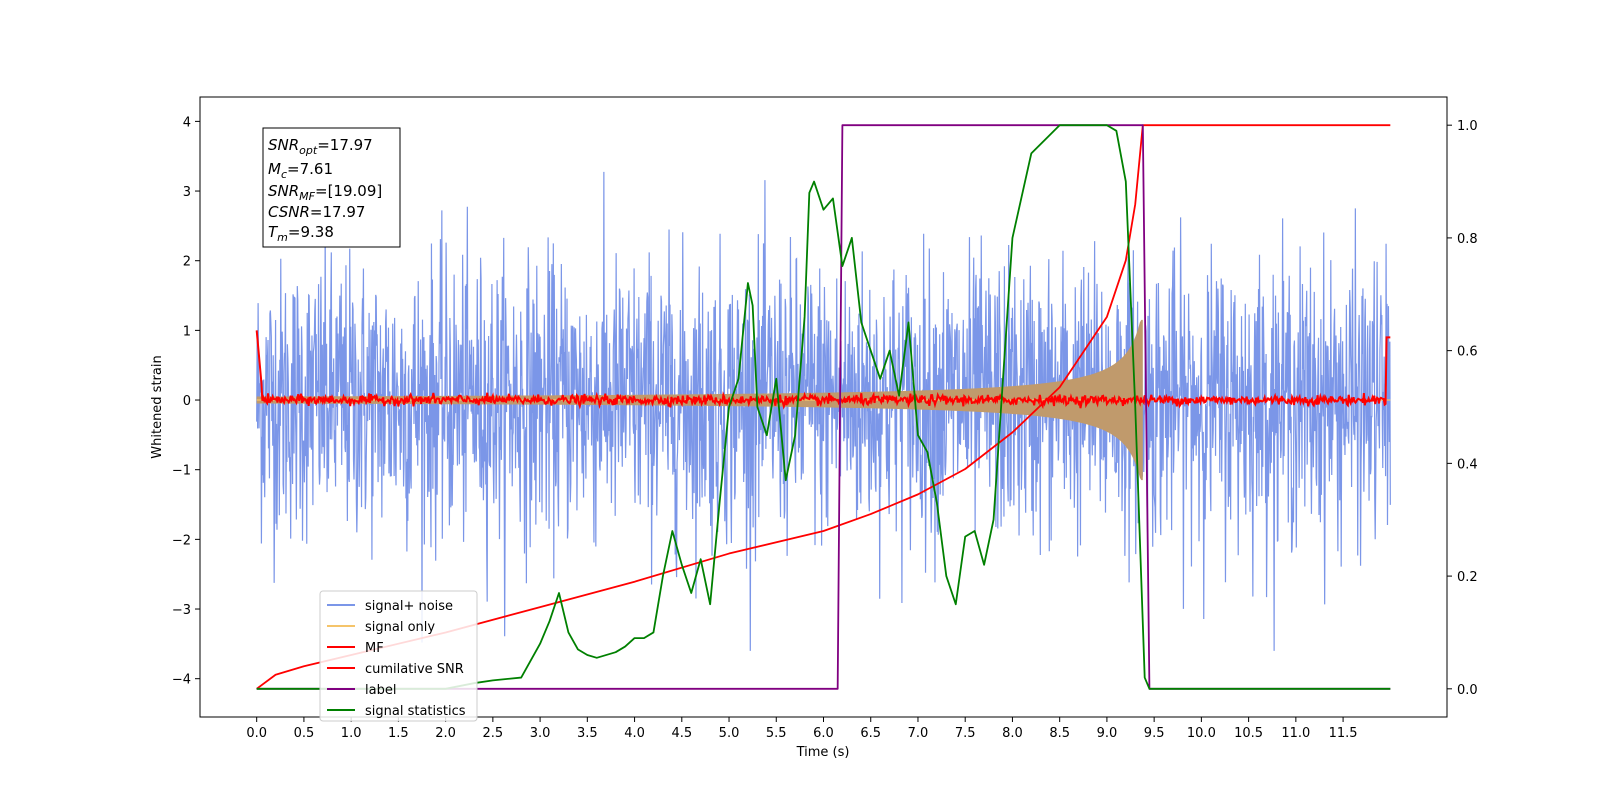  Describe the element at coordinates (181, 471) in the screenshot. I see `y-tick-label: −1` at that location.